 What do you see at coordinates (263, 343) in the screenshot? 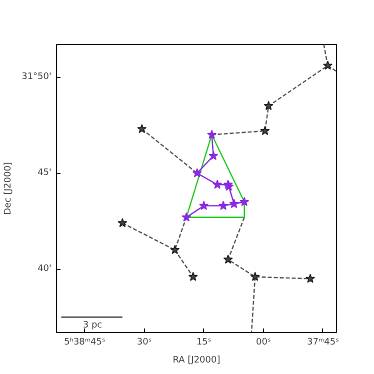
I see `x-tick-label: 00ˢ` at bounding box center [263, 343].